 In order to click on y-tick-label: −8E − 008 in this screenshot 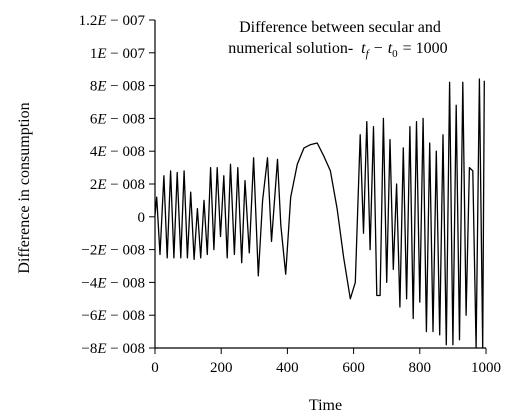, I will do `click(113, 349)`.